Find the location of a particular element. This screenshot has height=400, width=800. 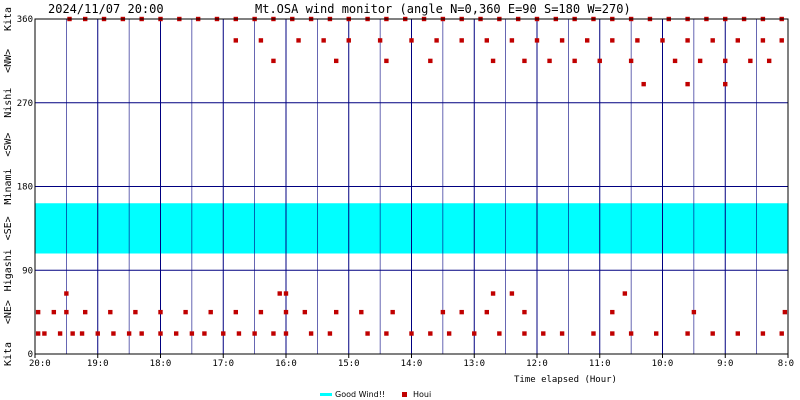

x-tick-label: 9:0 is located at coordinates (725, 364).